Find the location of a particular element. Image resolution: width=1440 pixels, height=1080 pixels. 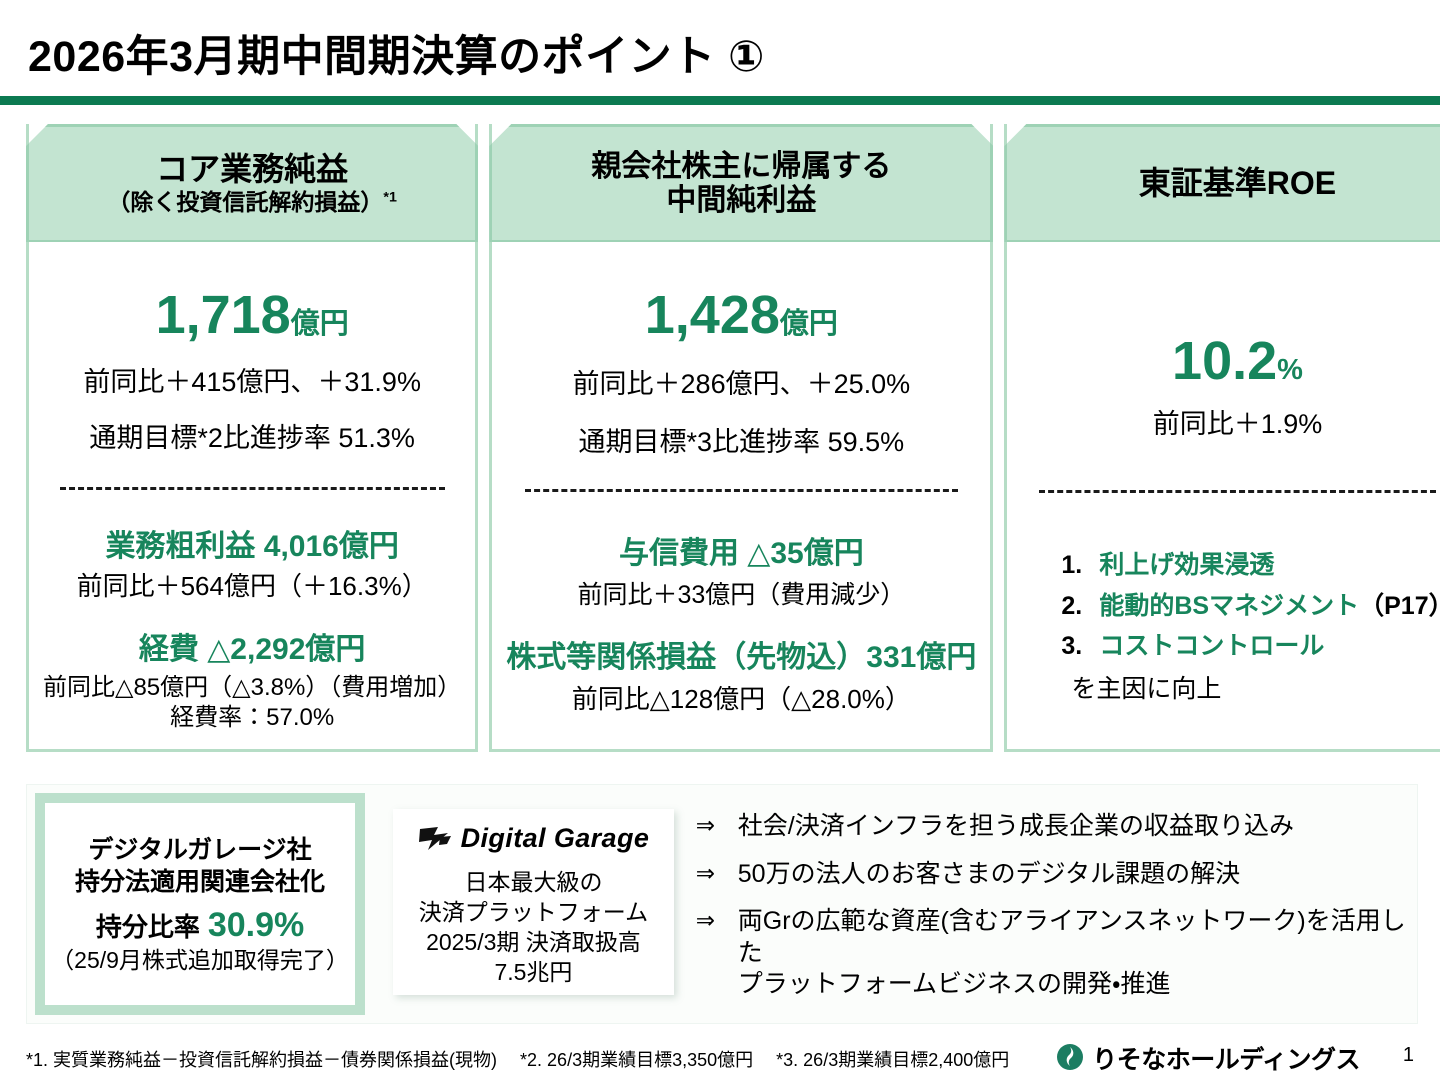

list-item-label: 能動的BSマネジメント（P17） is located at coordinates (1269, 606).